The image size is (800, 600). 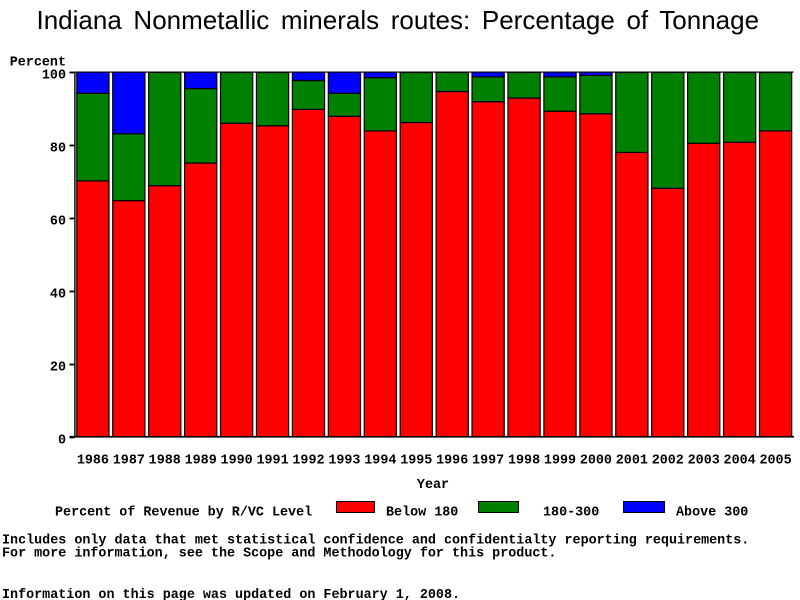 I want to click on svg-text: 100, so click(x=54, y=76).